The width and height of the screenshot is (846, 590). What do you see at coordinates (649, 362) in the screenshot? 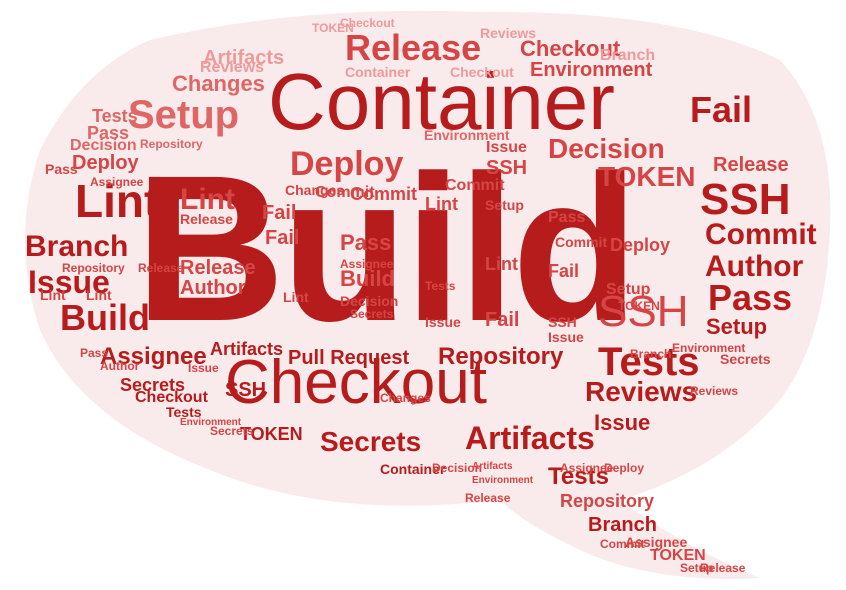
I see `word-tests: Tests` at bounding box center [649, 362].